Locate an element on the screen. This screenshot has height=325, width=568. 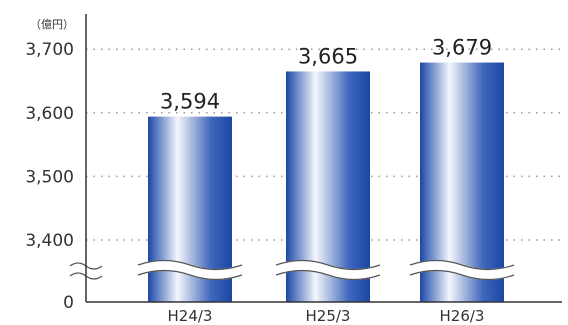
y-tick-label: 3,400 is located at coordinates (49, 241).